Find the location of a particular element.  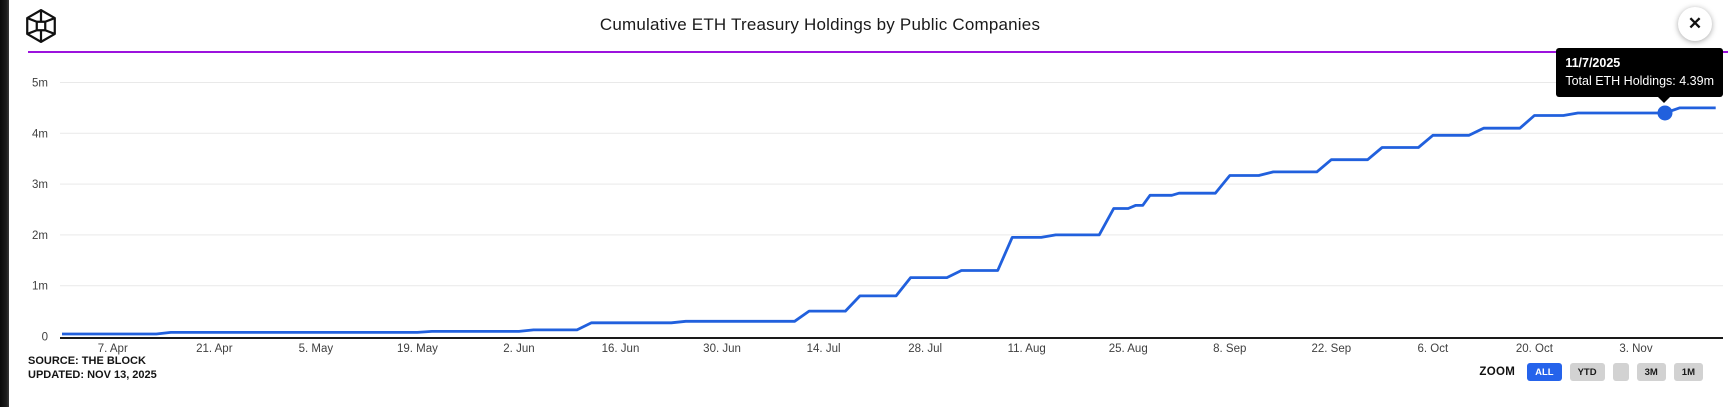

source-line: SOURCE: THE BLOCK is located at coordinates (87, 361).